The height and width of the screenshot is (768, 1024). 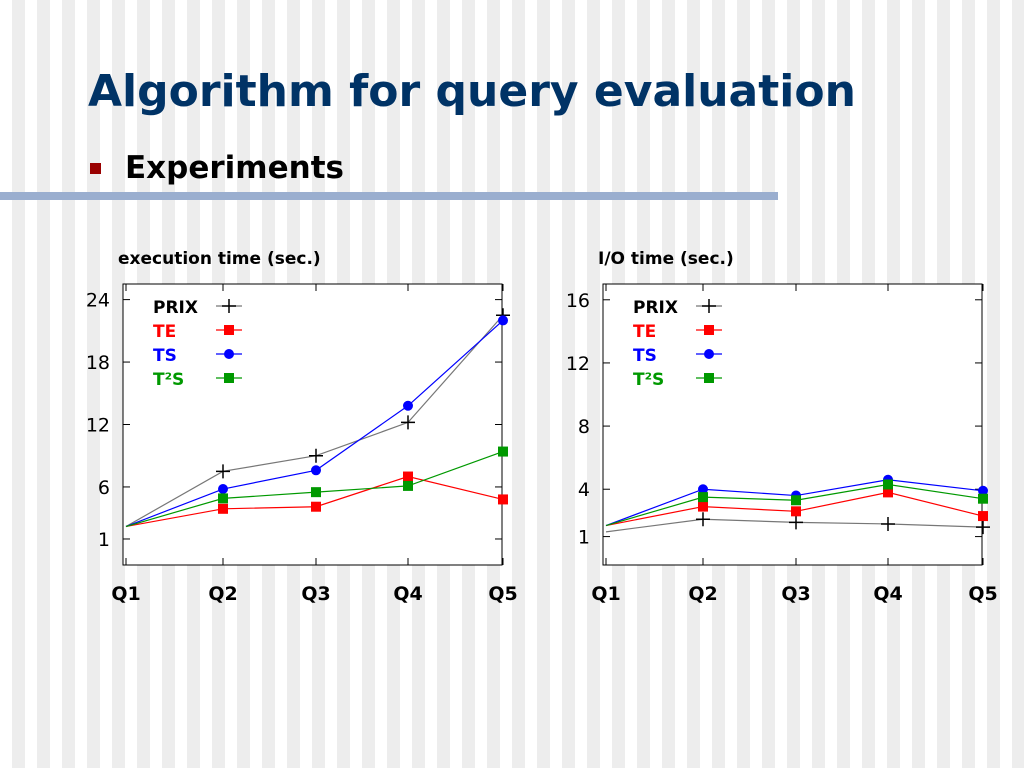 What do you see at coordinates (666, 259) in the screenshot?
I see `chart-title: I/O time (sec.)` at bounding box center [666, 259].